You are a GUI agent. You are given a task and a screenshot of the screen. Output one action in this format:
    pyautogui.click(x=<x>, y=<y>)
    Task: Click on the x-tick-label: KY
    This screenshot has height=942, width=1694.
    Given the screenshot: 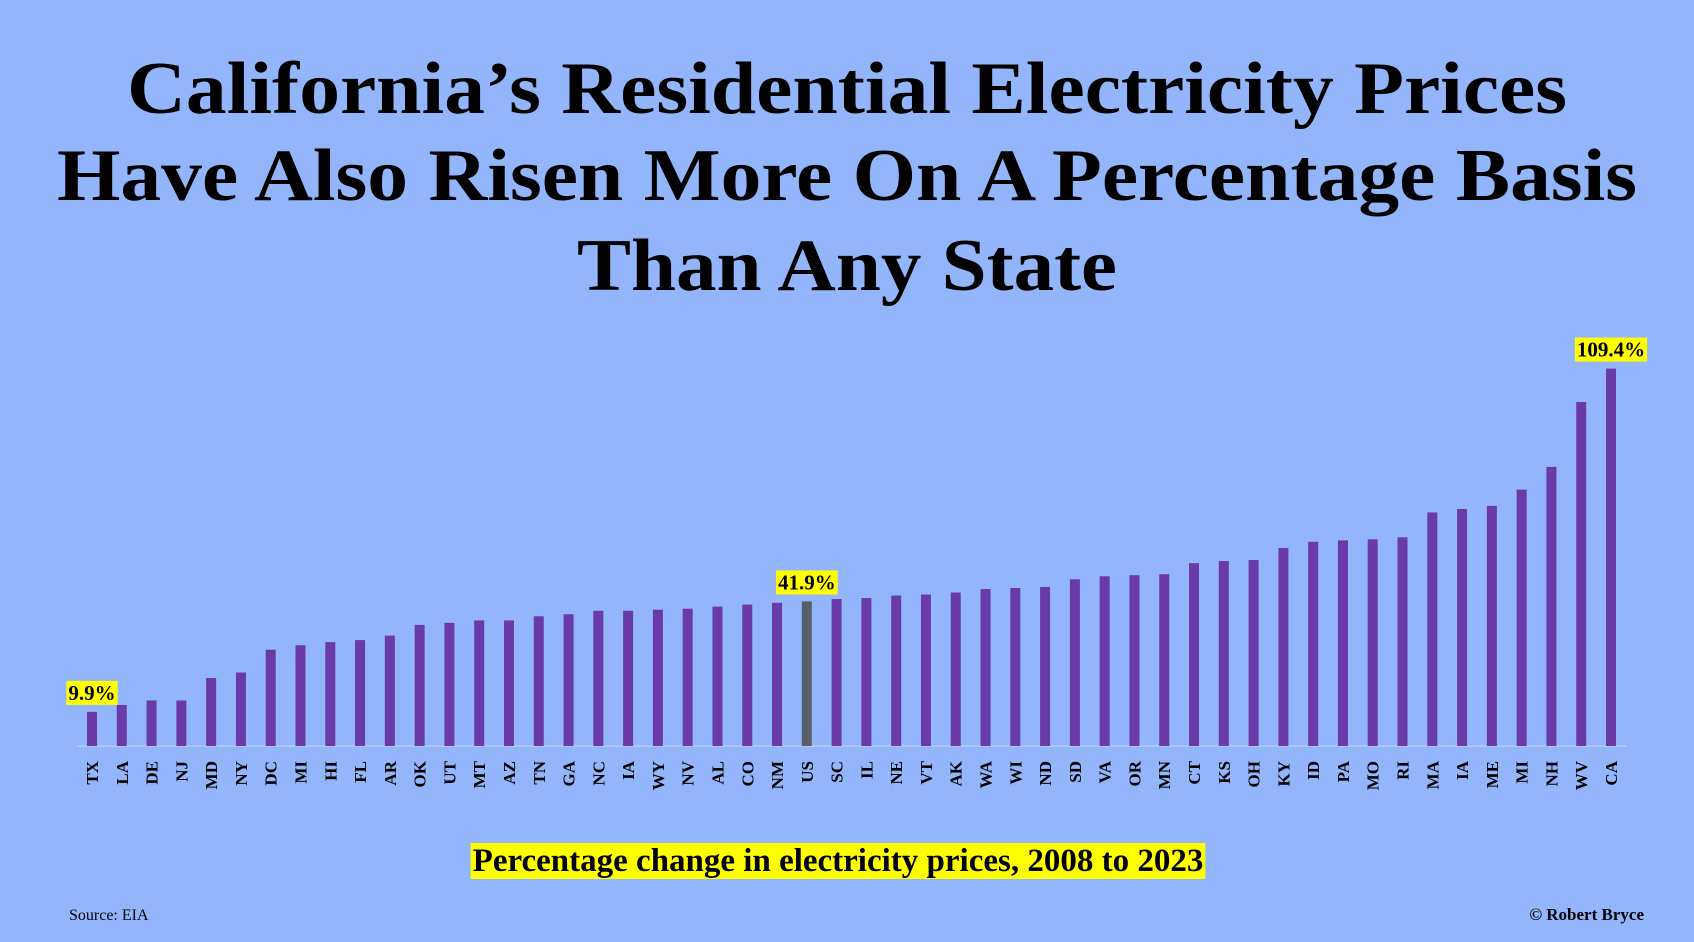 What is the action you would take?
    pyautogui.click(x=1283, y=774)
    